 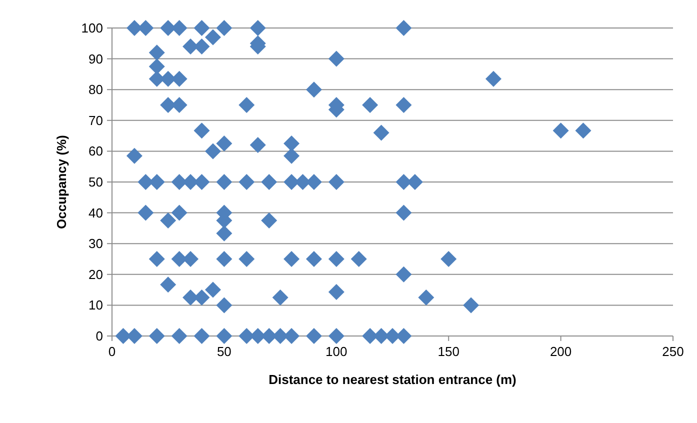 What do you see at coordinates (337, 351) in the screenshot?
I see `x-tick-label: 100` at bounding box center [337, 351].